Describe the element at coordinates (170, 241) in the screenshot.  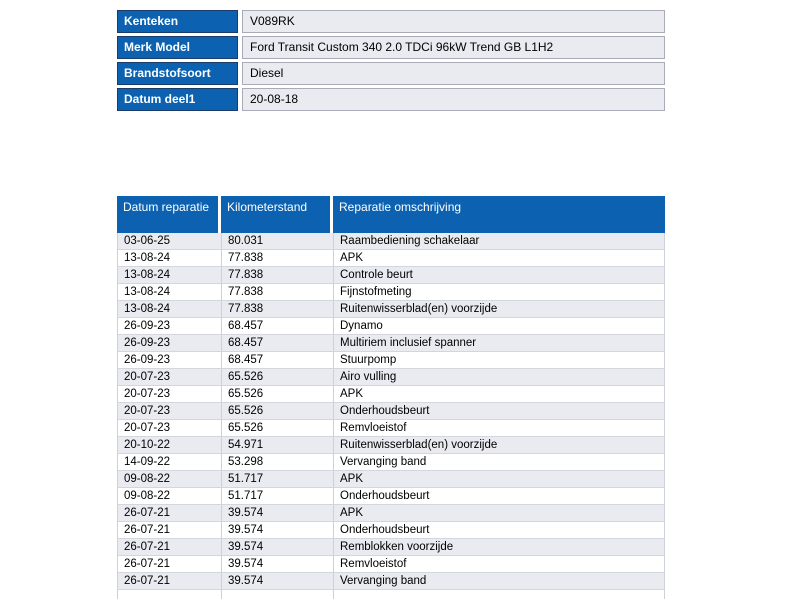
I see `cell-date: 03-06-25` at that location.